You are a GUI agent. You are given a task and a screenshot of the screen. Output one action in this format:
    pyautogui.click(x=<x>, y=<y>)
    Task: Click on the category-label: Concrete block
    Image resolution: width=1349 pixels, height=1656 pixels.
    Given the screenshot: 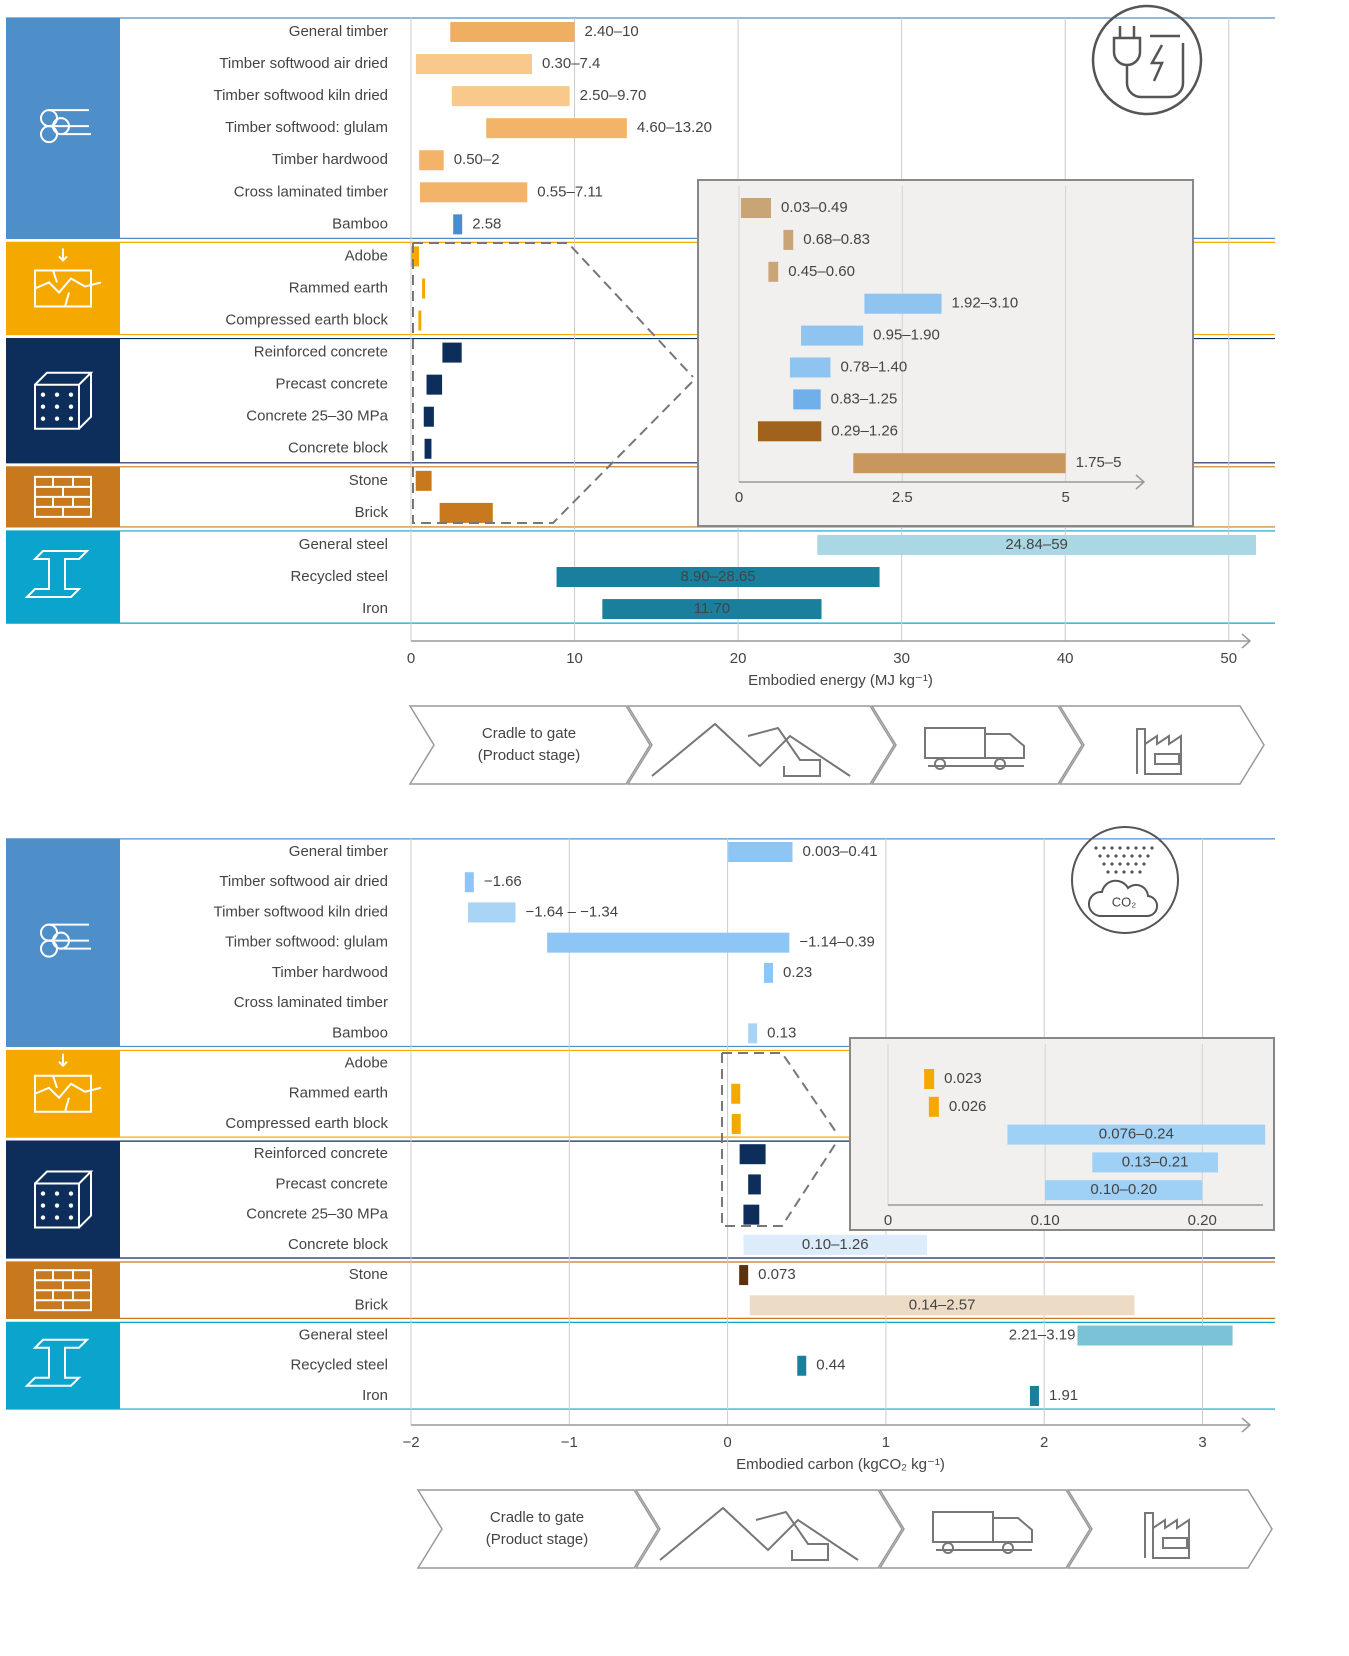 What is the action you would take?
    pyautogui.click(x=338, y=1244)
    